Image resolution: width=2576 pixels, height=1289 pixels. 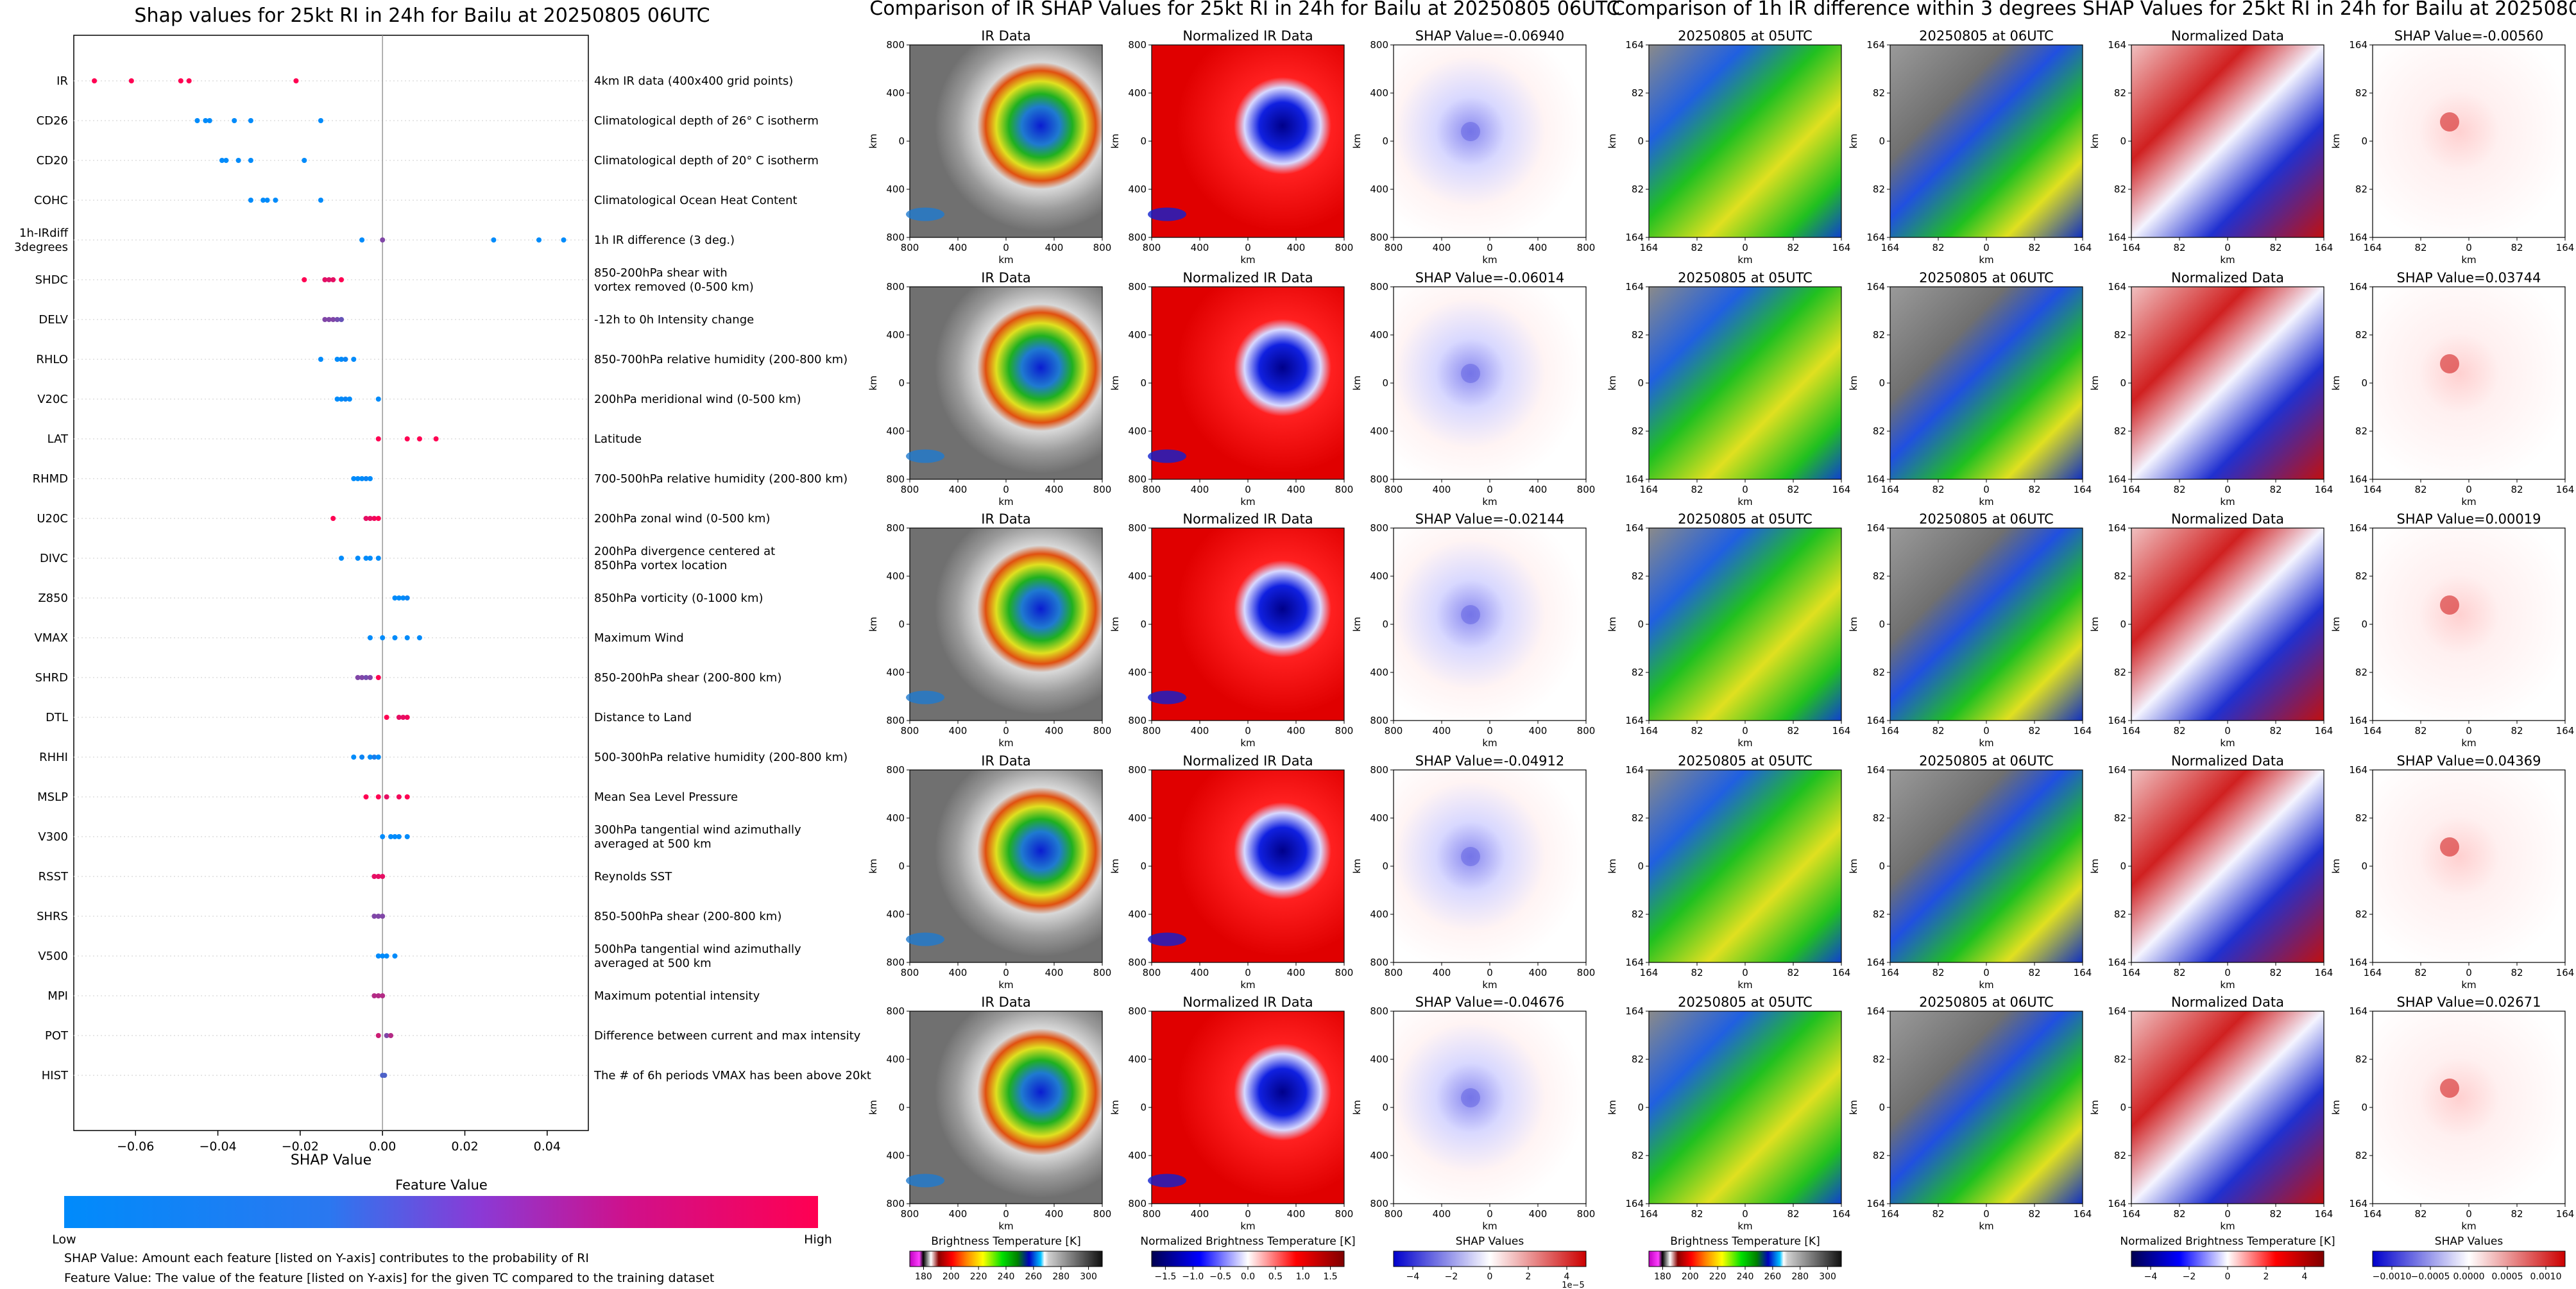 What do you see at coordinates (53, 837) in the screenshot?
I see `feature-name: V300` at bounding box center [53, 837].